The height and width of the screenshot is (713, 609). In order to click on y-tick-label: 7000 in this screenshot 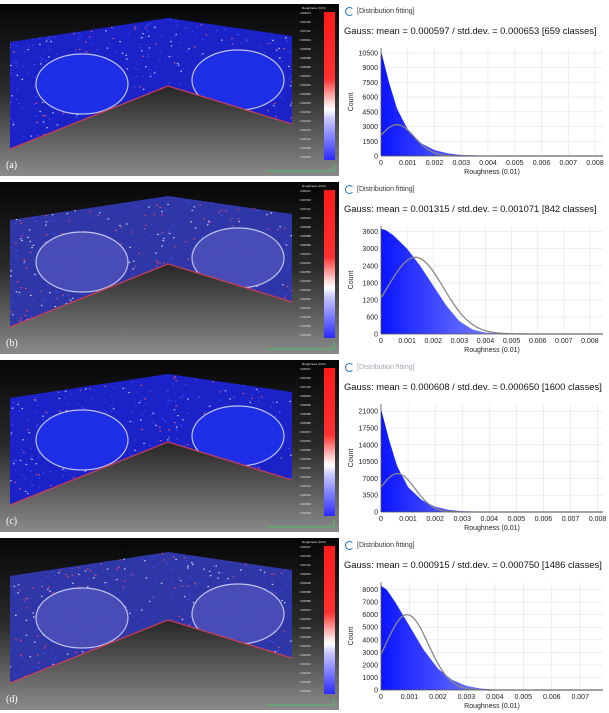, I will do `click(370, 603)`.